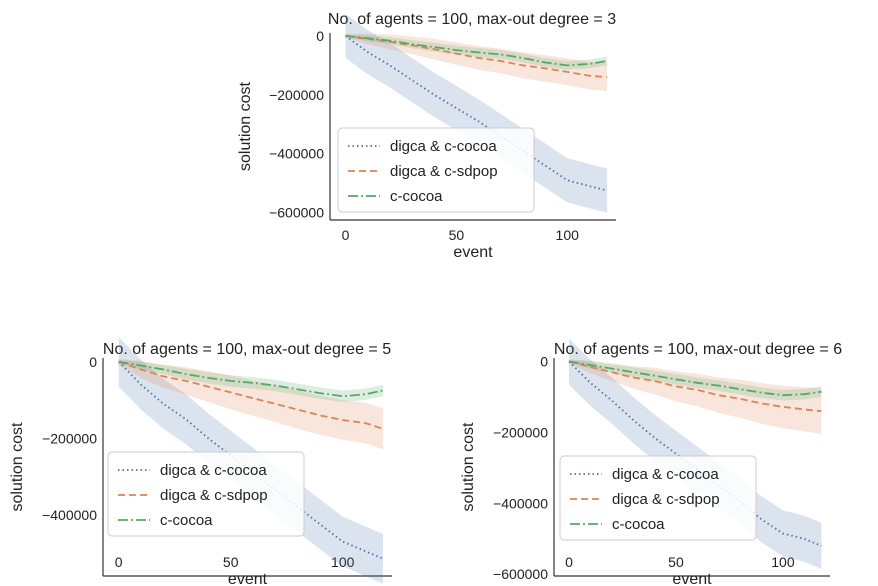 The width and height of the screenshot is (878, 586). Describe the element at coordinates (698, 349) in the screenshot. I see `chart-title: No. of agents = 100, max-out degree = 6` at that location.